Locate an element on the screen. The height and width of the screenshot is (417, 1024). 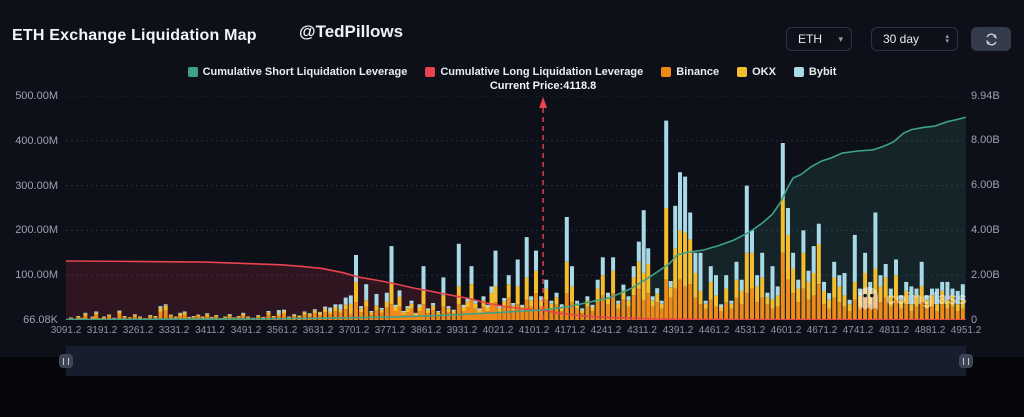
chevron-down-icon: ▾ is located at coordinates (840, 38).